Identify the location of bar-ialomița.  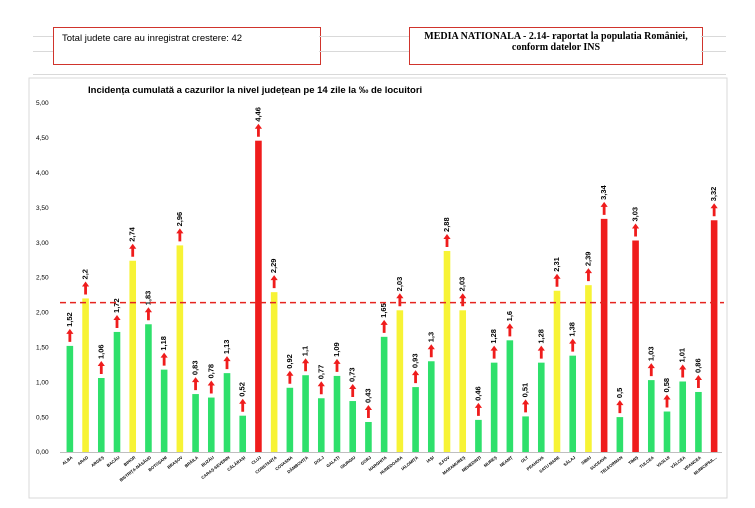
(415, 419).